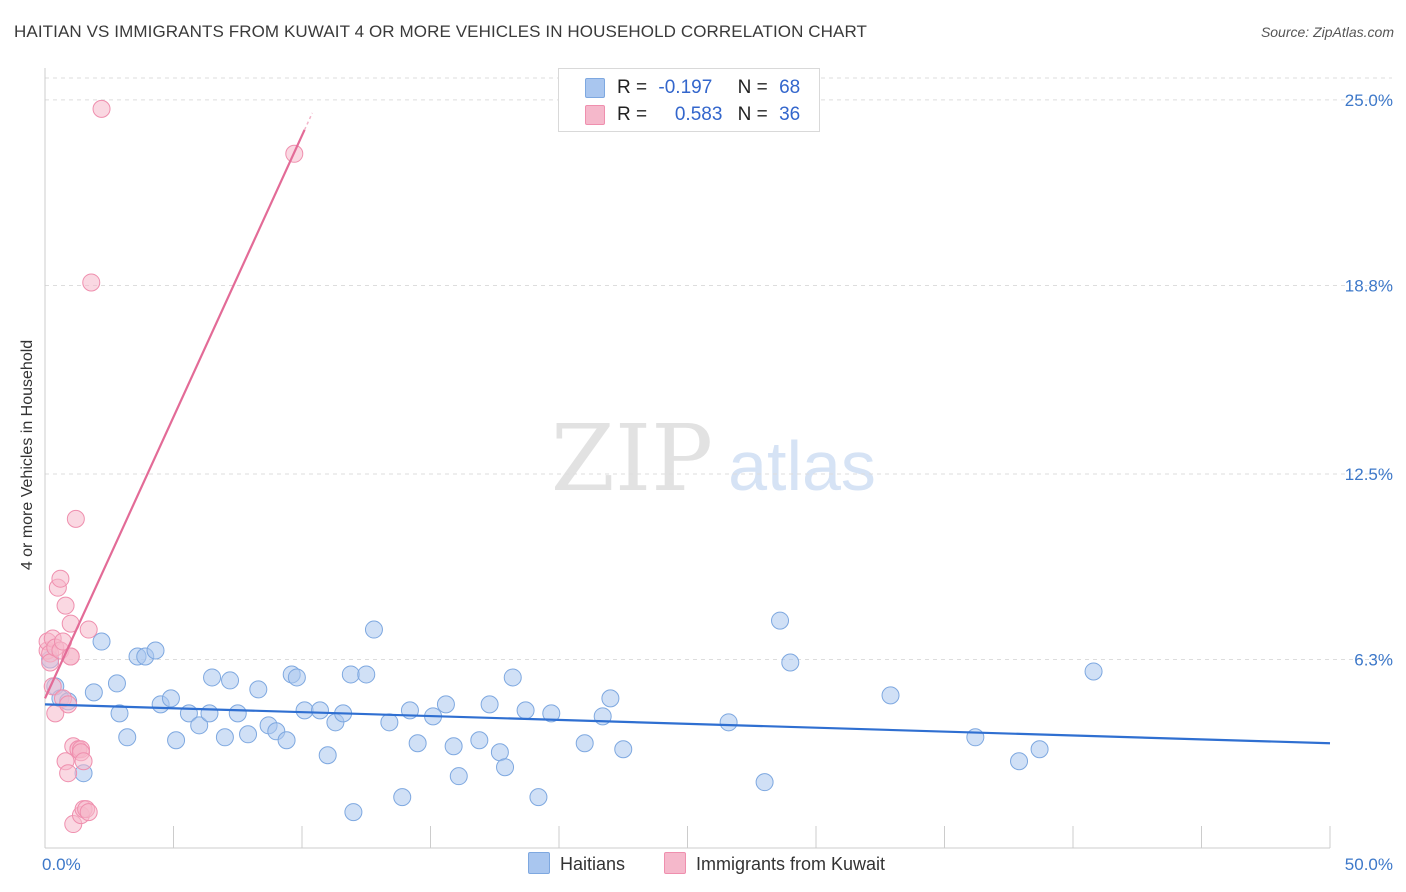  Describe the element at coordinates (174, 414) in the screenshot. I see `kuwait-trend-line` at that location.